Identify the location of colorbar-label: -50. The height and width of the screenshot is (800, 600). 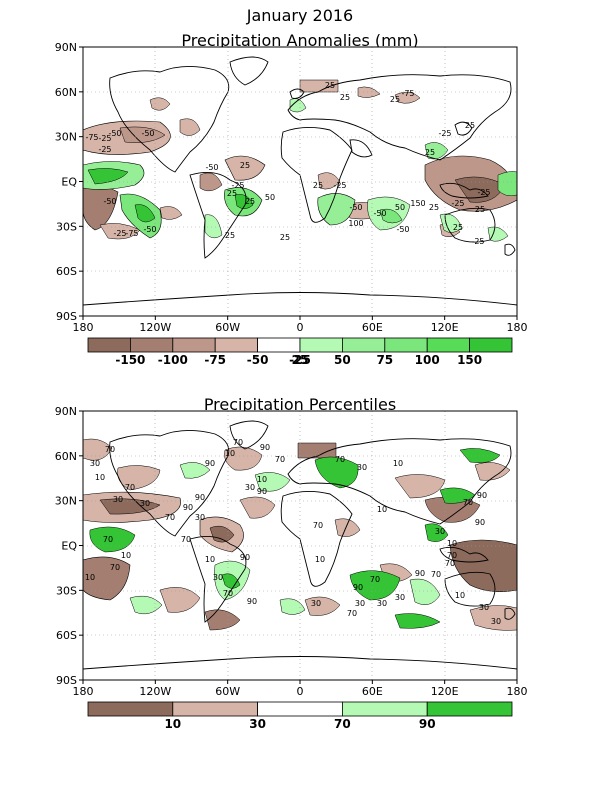
(258, 360).